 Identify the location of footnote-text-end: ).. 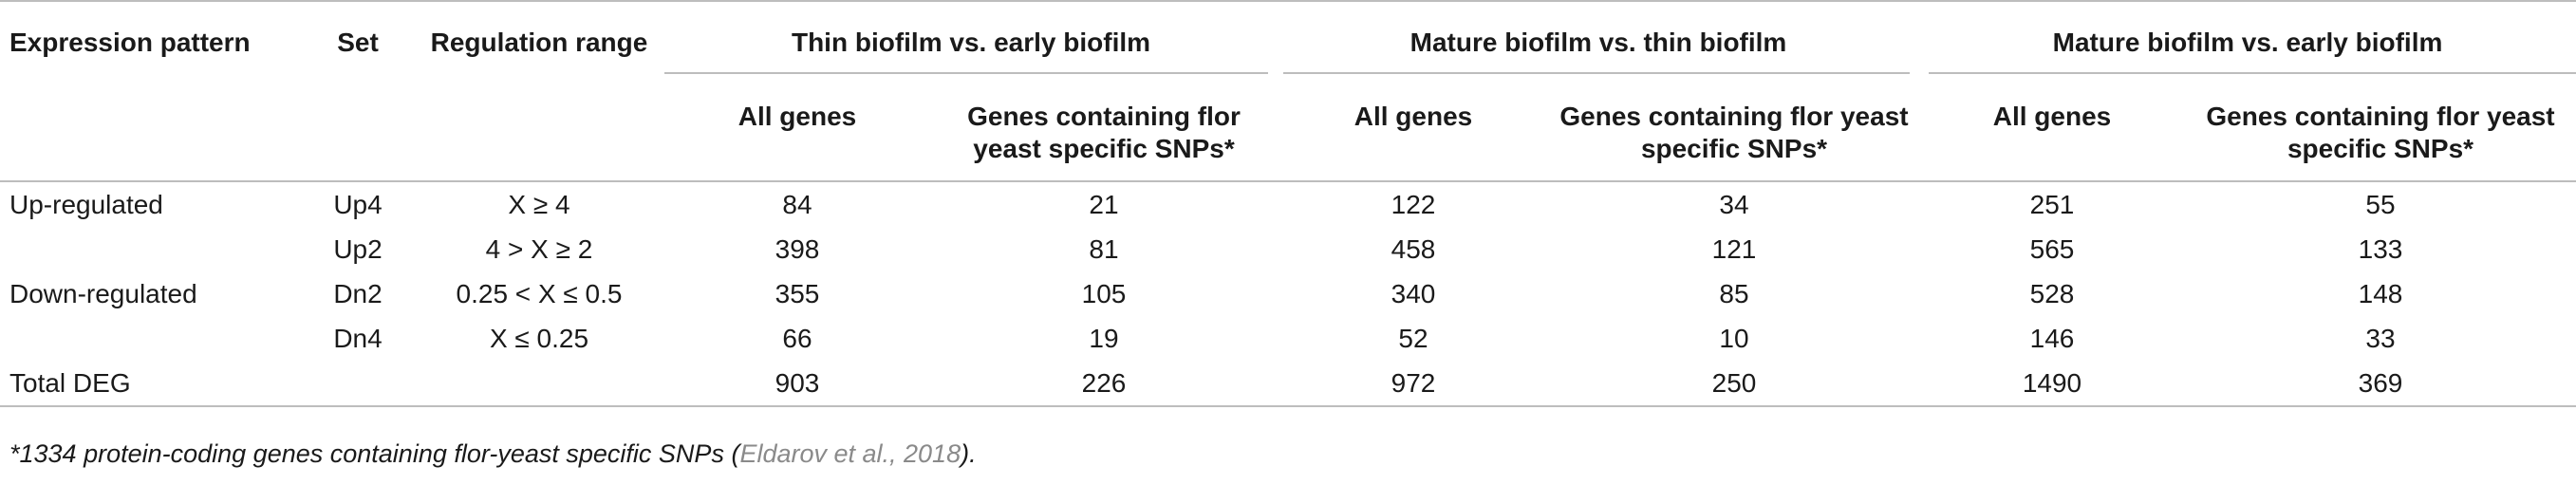
(969, 454).